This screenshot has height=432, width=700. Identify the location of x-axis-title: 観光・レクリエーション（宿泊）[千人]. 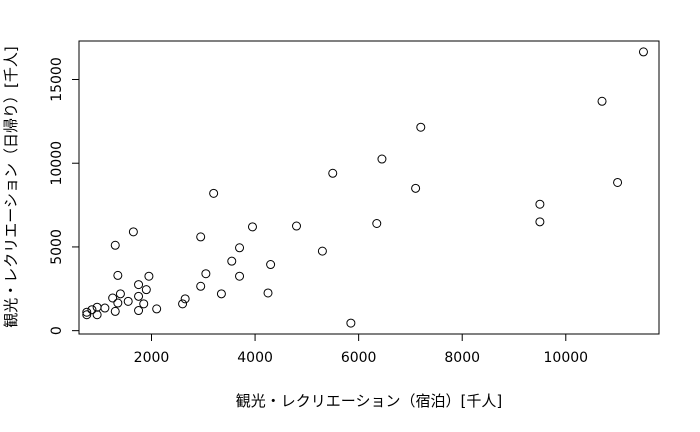
(369, 401).